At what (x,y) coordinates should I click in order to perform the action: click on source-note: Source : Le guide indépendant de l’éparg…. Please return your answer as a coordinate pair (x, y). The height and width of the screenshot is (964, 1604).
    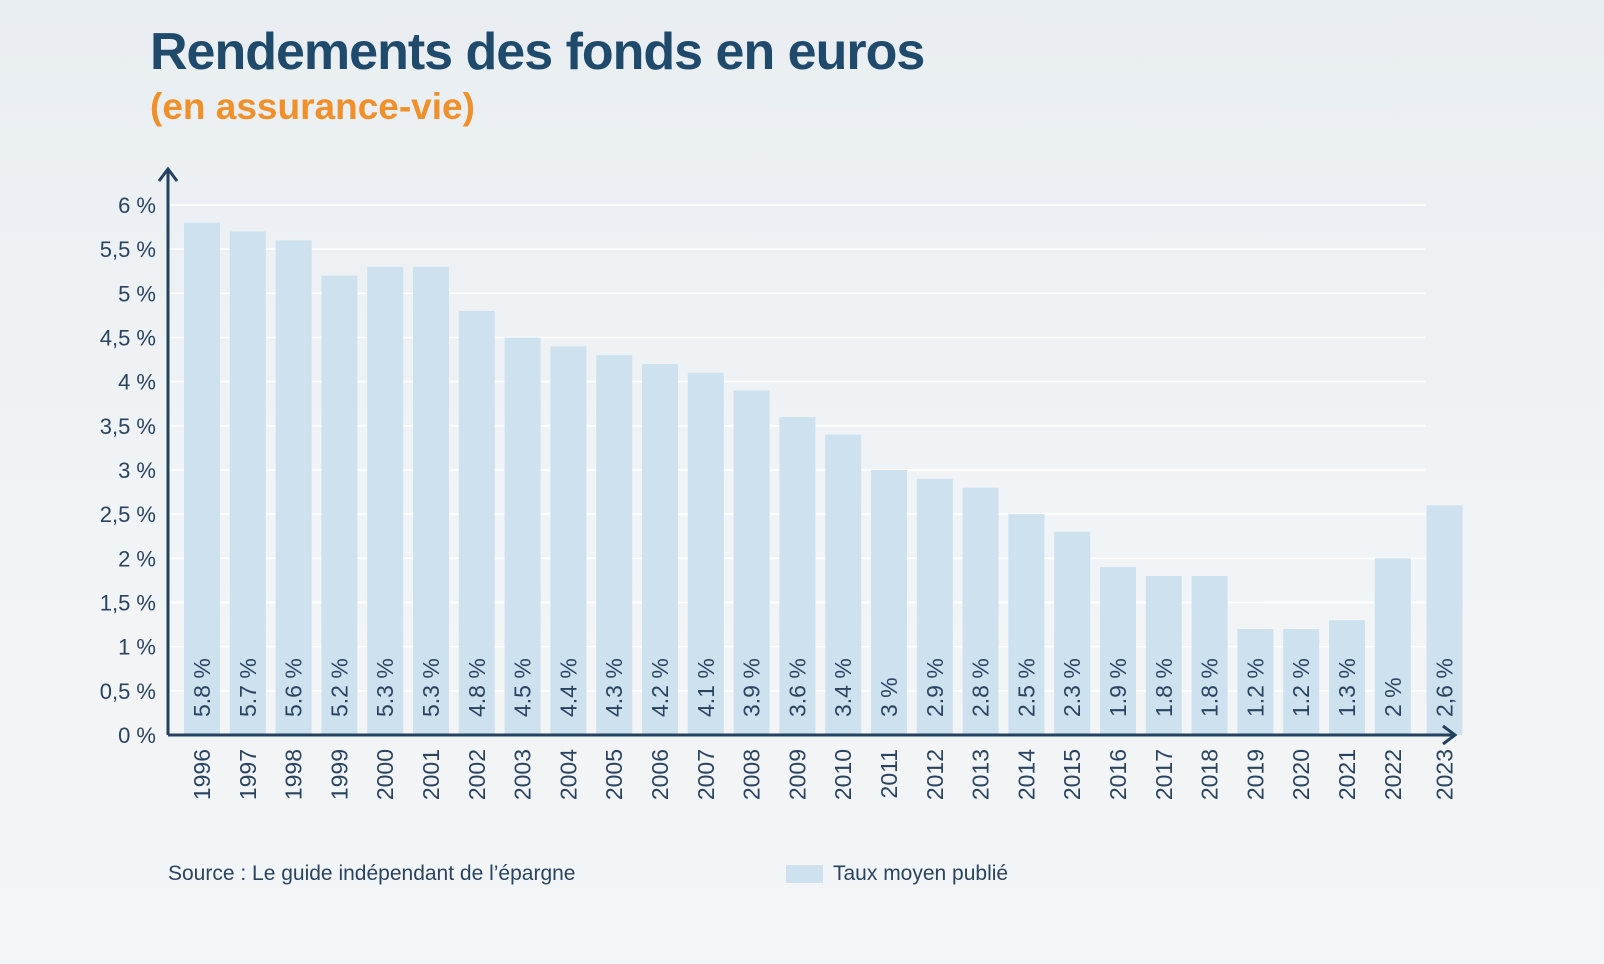
    Looking at the image, I should click on (372, 873).